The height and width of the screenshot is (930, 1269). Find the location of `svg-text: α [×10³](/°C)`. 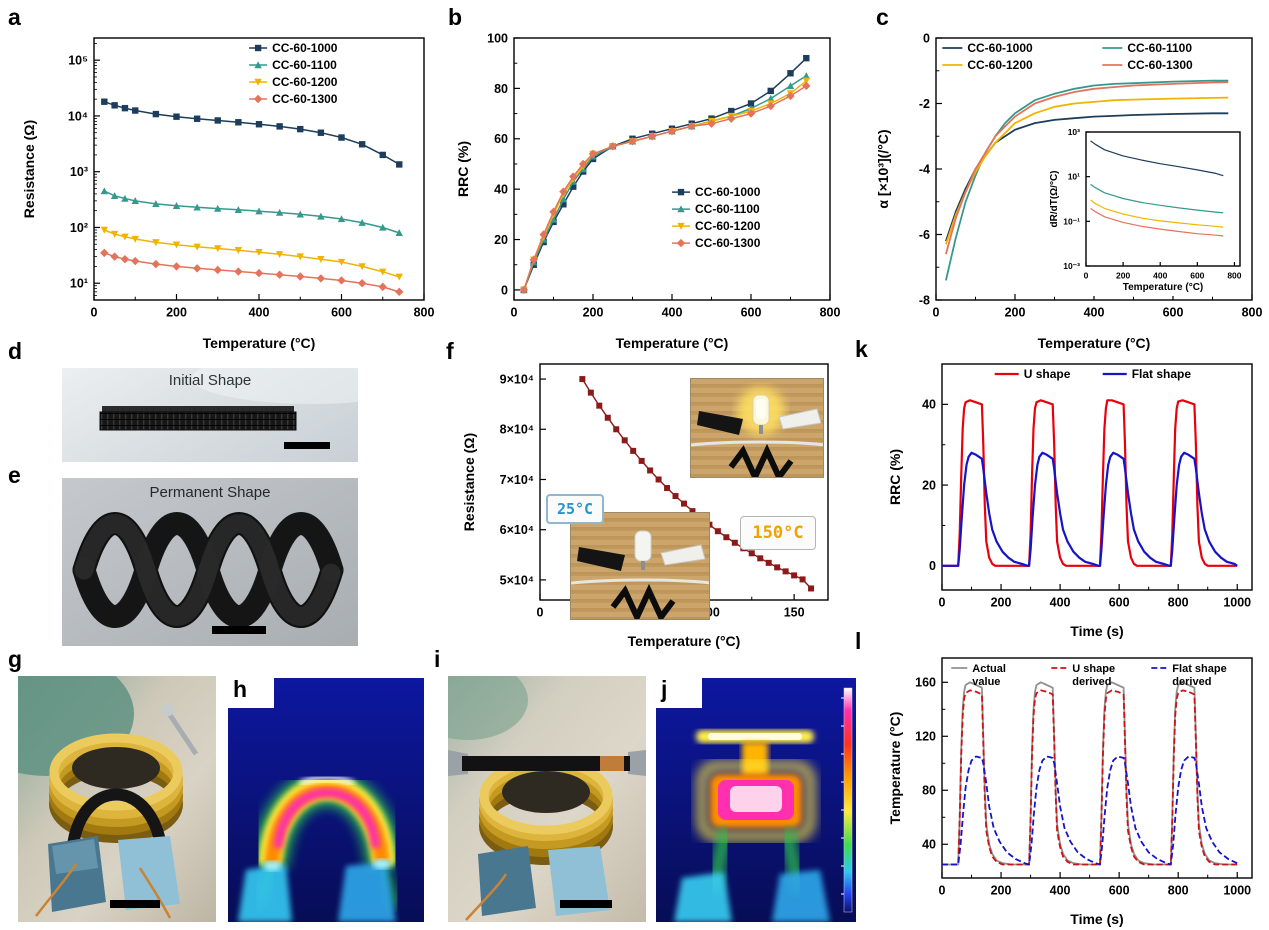

svg-text: α [×10³](/°C) is located at coordinates (883, 168).